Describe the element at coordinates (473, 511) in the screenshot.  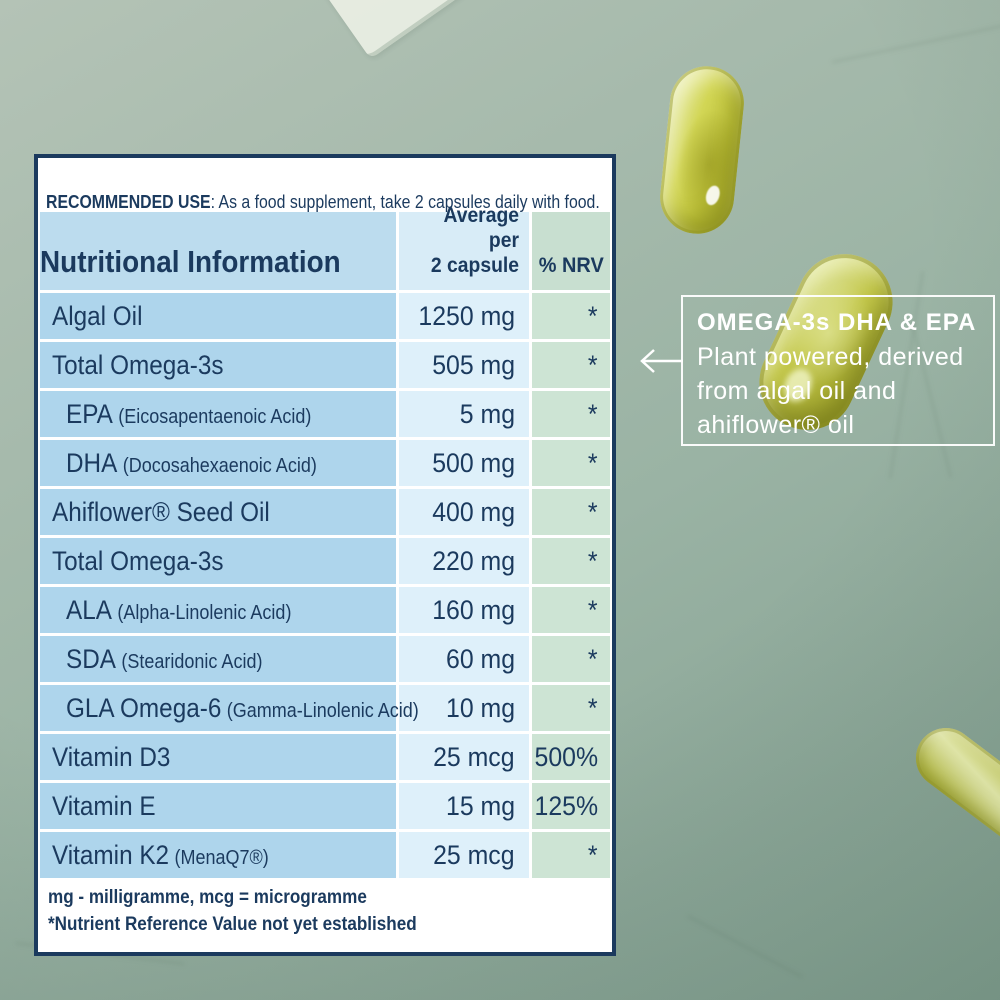
I see `row-value: 400 mg` at that location.